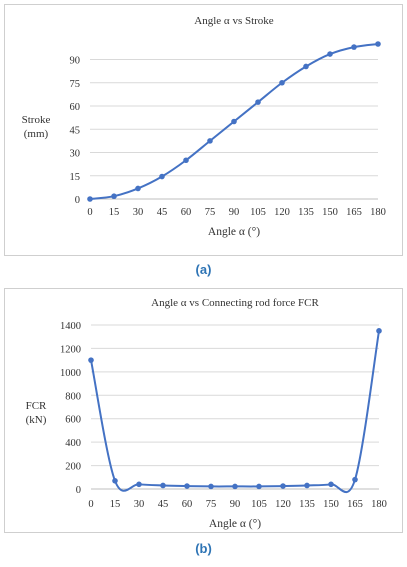 This screenshot has width=407, height=567. I want to click on y-tick-label: 30, so click(75, 154).